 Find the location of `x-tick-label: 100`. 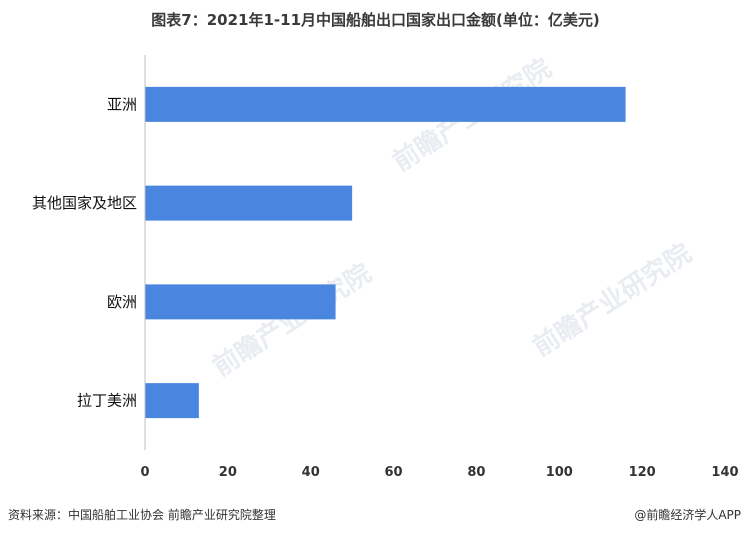

x-tick-label: 100 is located at coordinates (559, 472).